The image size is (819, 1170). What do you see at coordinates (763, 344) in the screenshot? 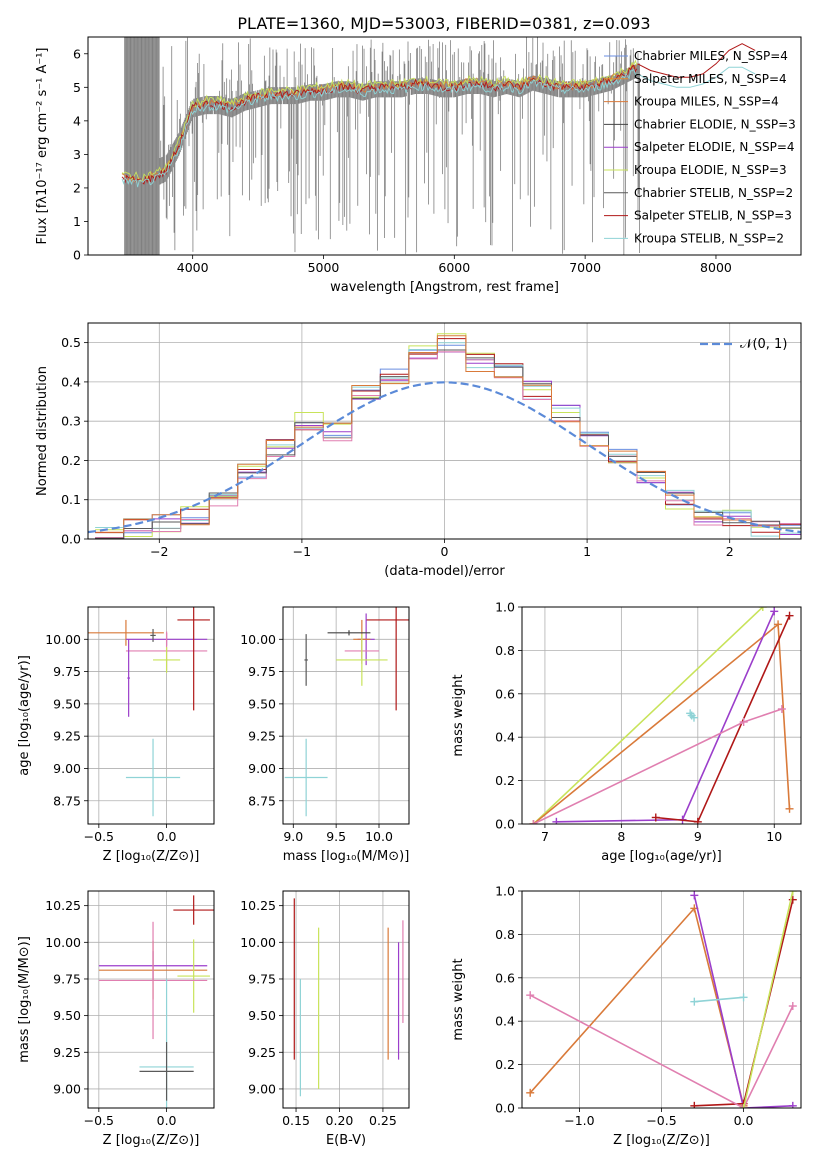
I see `legend-label: 𝒩(0, 1)` at bounding box center [763, 344].